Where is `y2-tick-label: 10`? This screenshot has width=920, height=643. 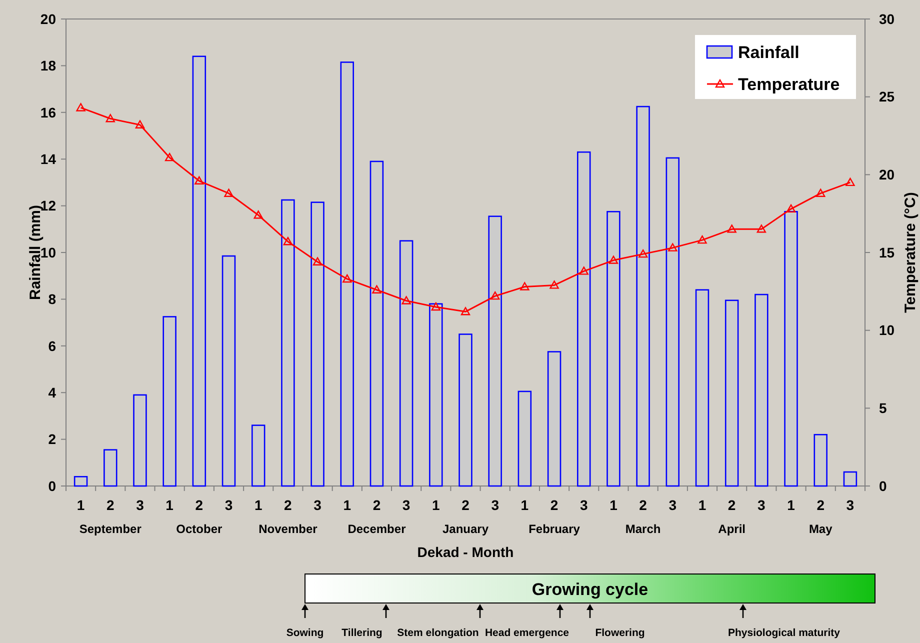 y2-tick-label: 10 is located at coordinates (887, 330).